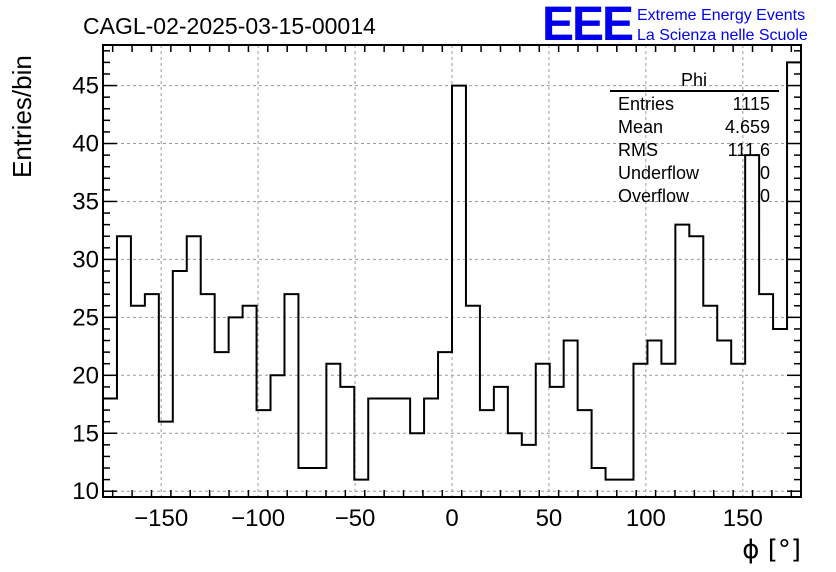  What do you see at coordinates (229, 26) in the screenshot?
I see `chart-title: CAGL-02-2025-03-15-00014` at bounding box center [229, 26].